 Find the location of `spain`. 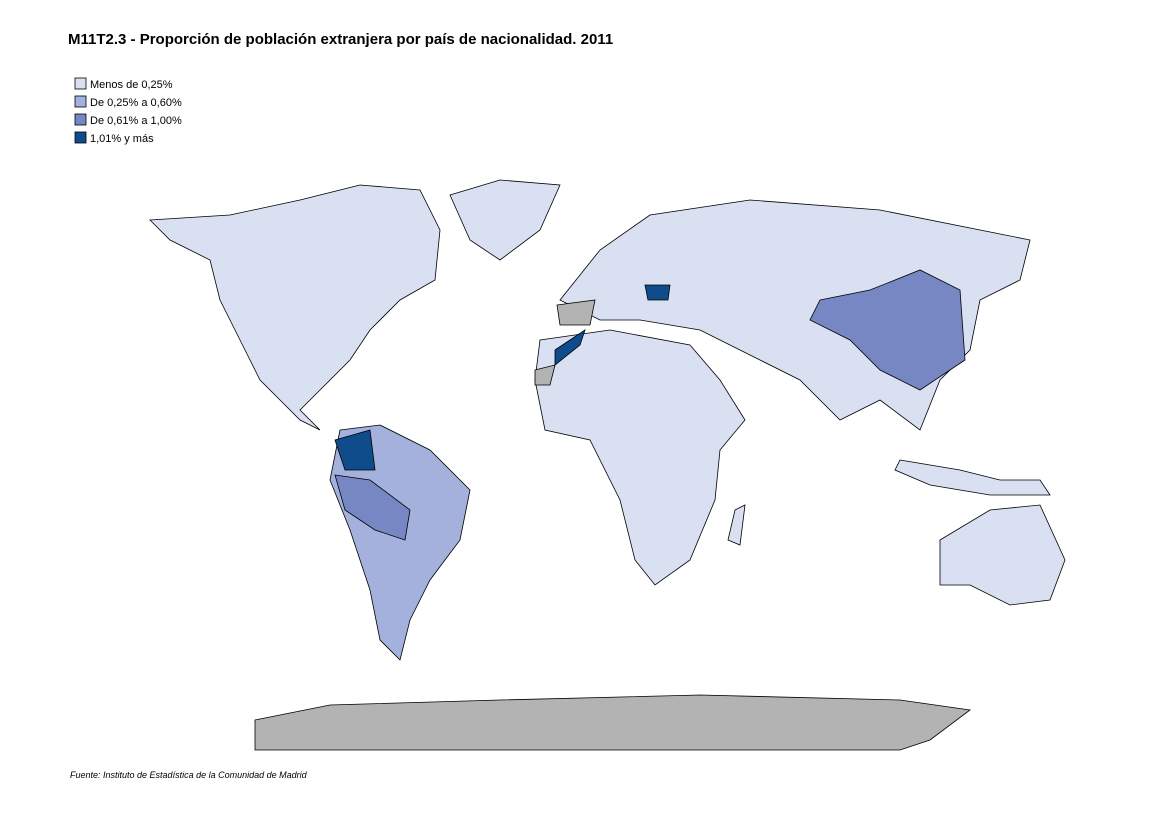

spain is located at coordinates (576, 312).